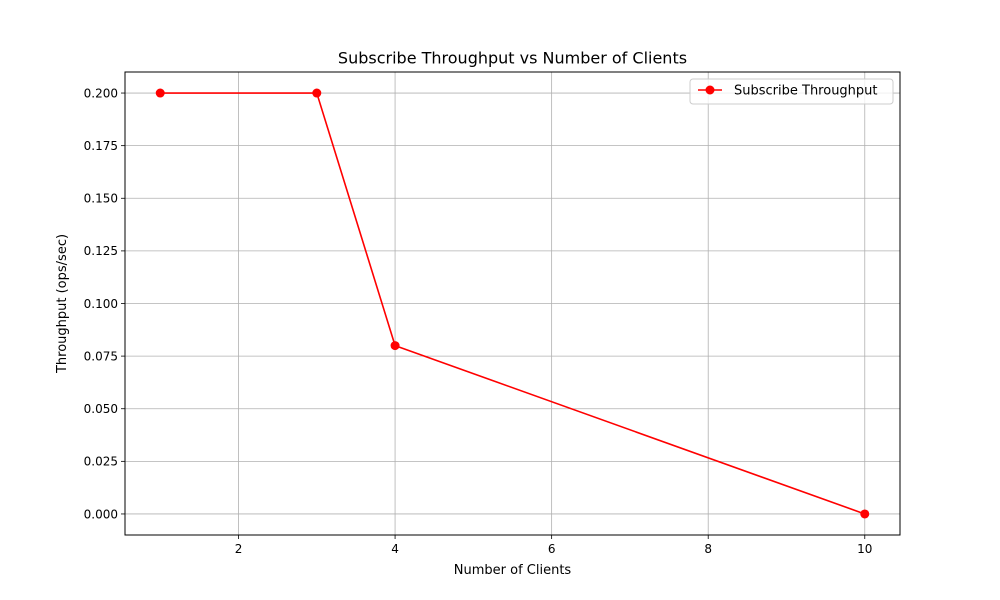  Describe the element at coordinates (101, 304) in the screenshot. I see `y-tick-label: 0.100` at that location.